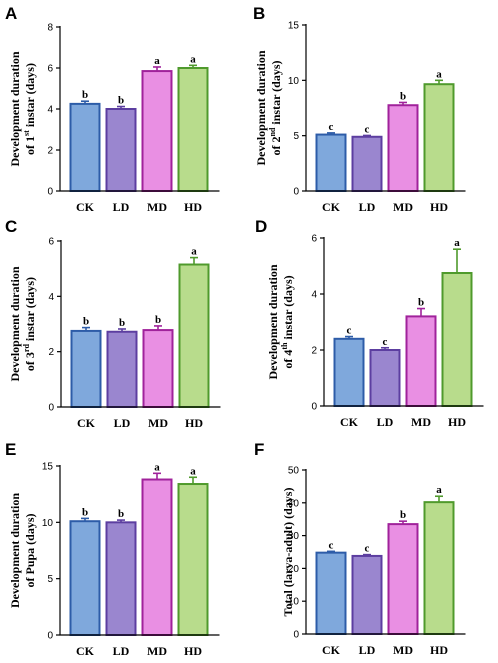  I want to click on y-axis-title-line2: of 2nd instar (days), so click(275, 107).